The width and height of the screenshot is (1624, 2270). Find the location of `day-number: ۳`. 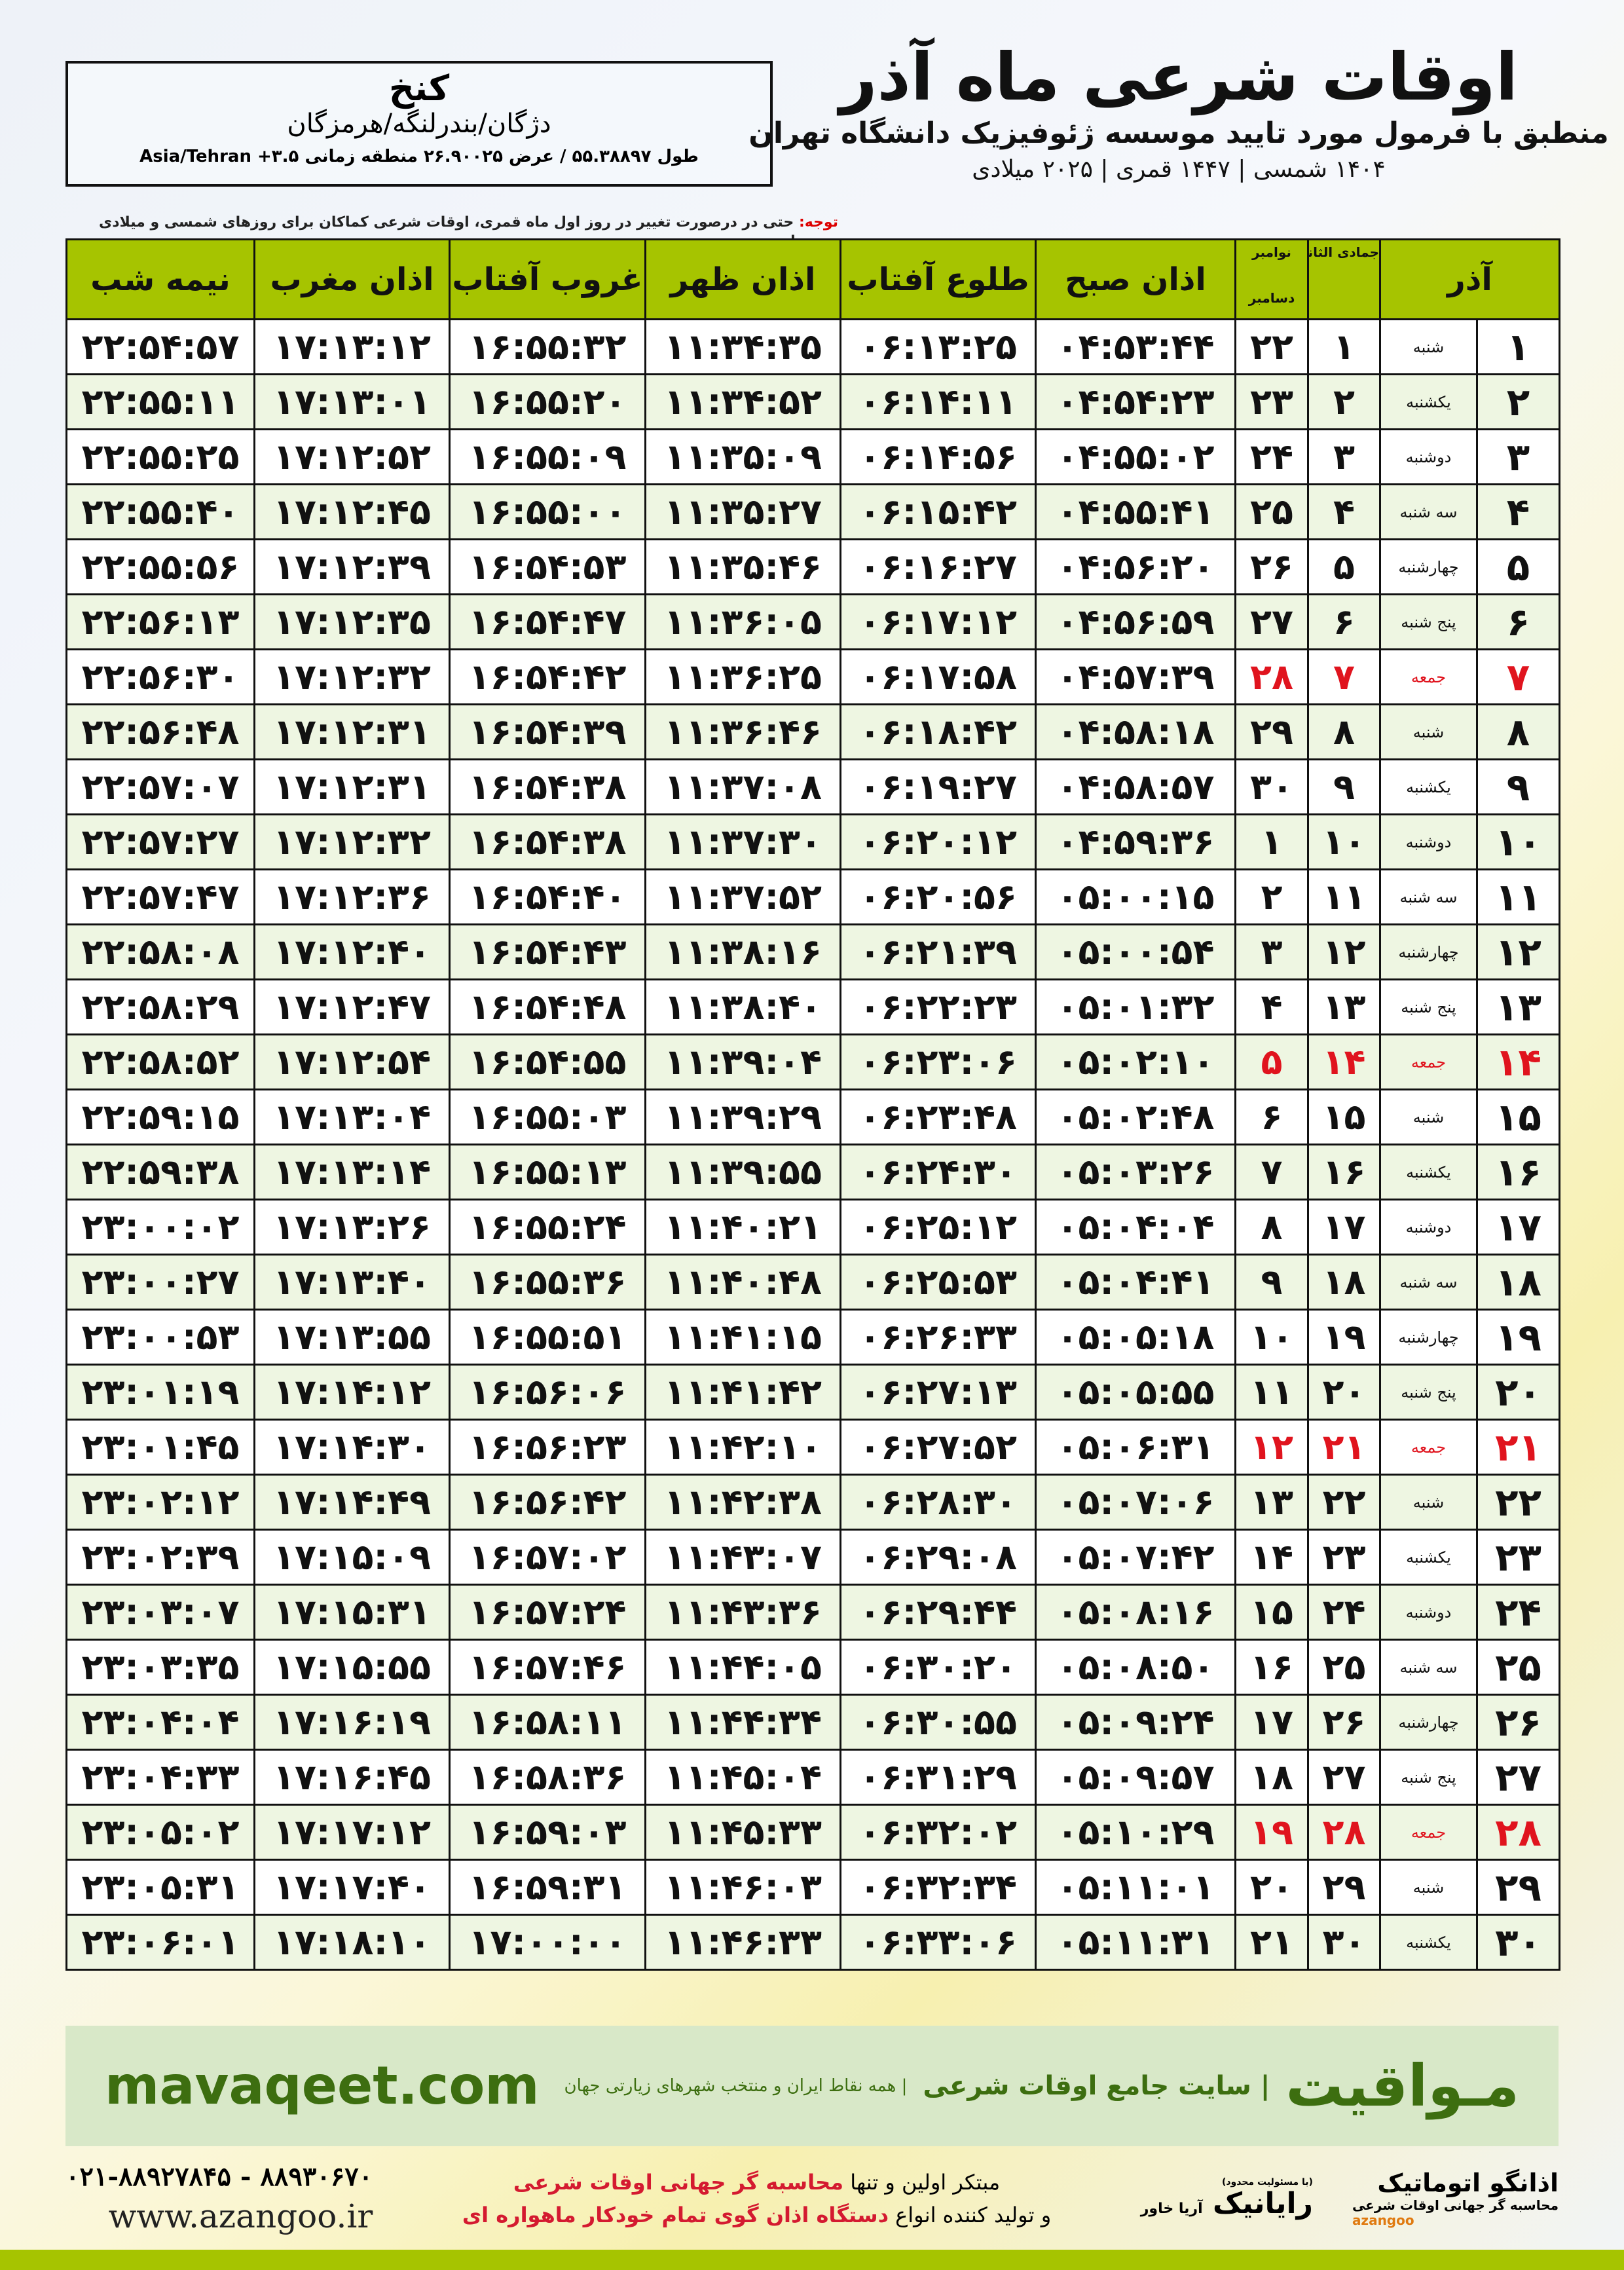

day-number: ۳ is located at coordinates (1518, 456).